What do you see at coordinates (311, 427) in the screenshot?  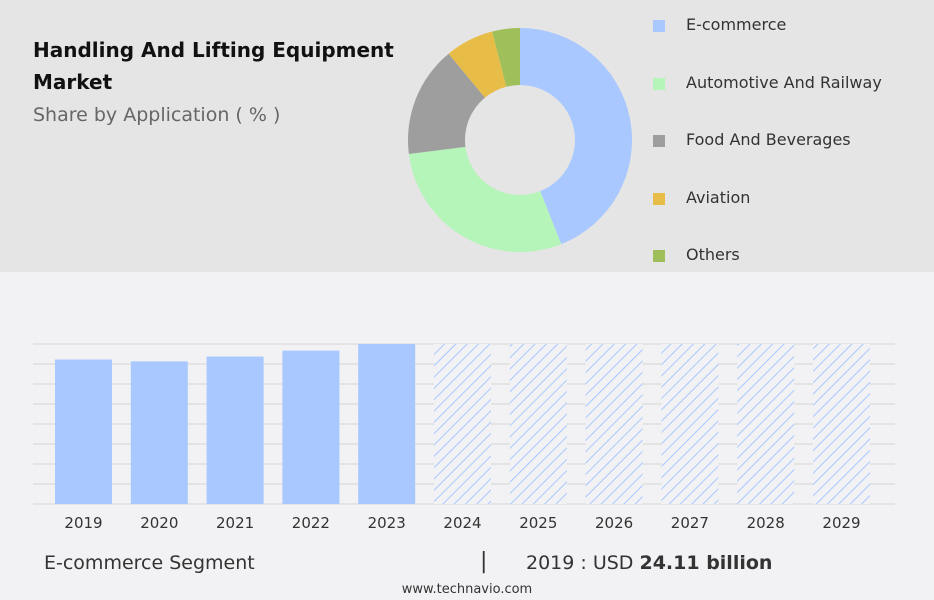 I see `bar-2022` at bounding box center [311, 427].